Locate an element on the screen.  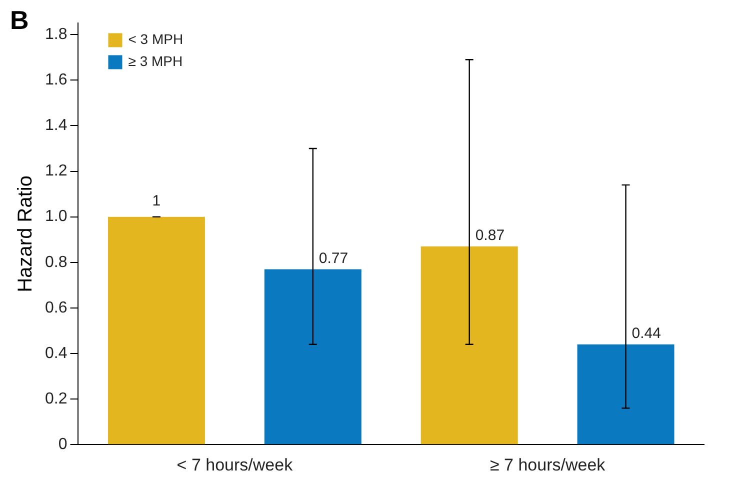
y-tick-label: 0.4 is located at coordinates (56, 353).